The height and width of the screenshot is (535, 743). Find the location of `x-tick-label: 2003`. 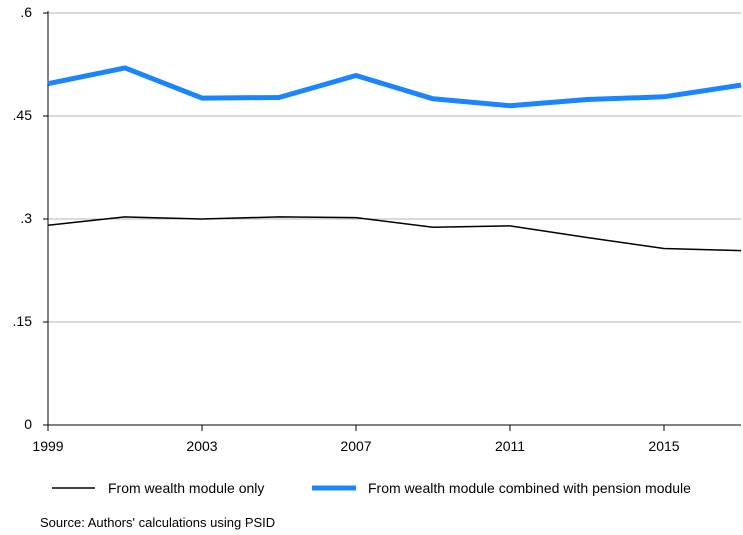

x-tick-label: 2003 is located at coordinates (201, 446).